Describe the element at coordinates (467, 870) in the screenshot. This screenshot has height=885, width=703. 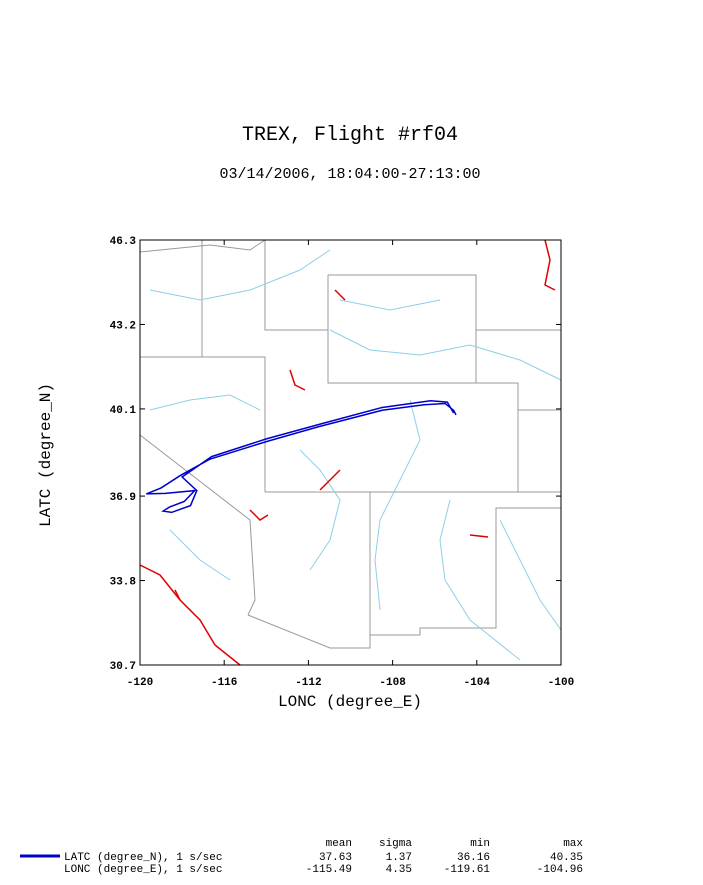
I see `stats-value: -119.61` at that location.